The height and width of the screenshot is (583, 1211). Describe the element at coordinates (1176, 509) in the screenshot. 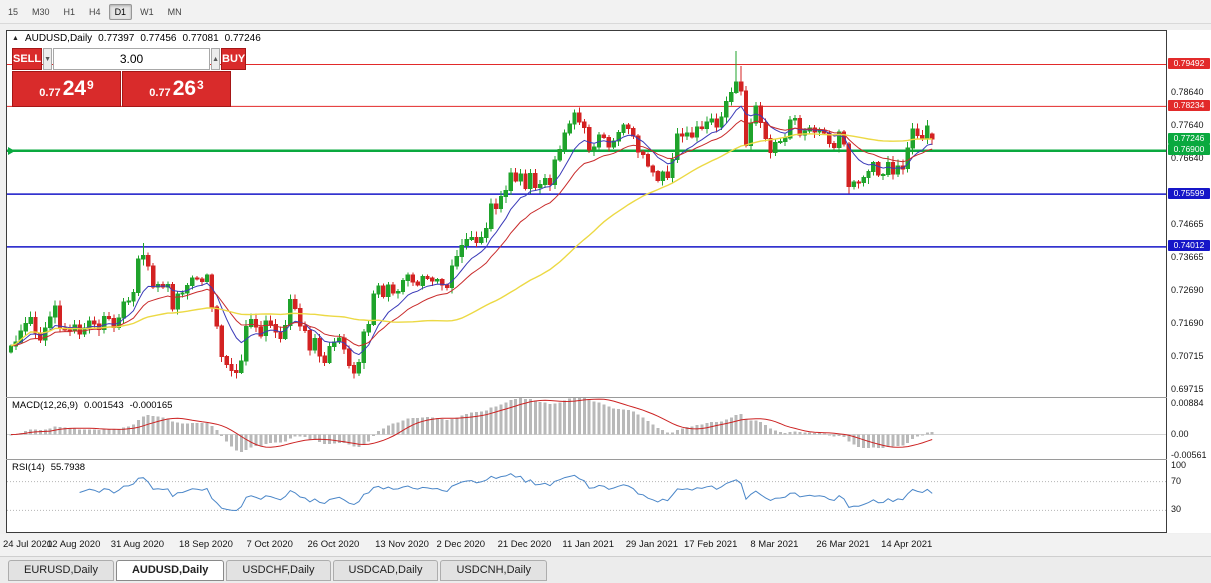

I see `rsi-axis-label: 30` at that location.